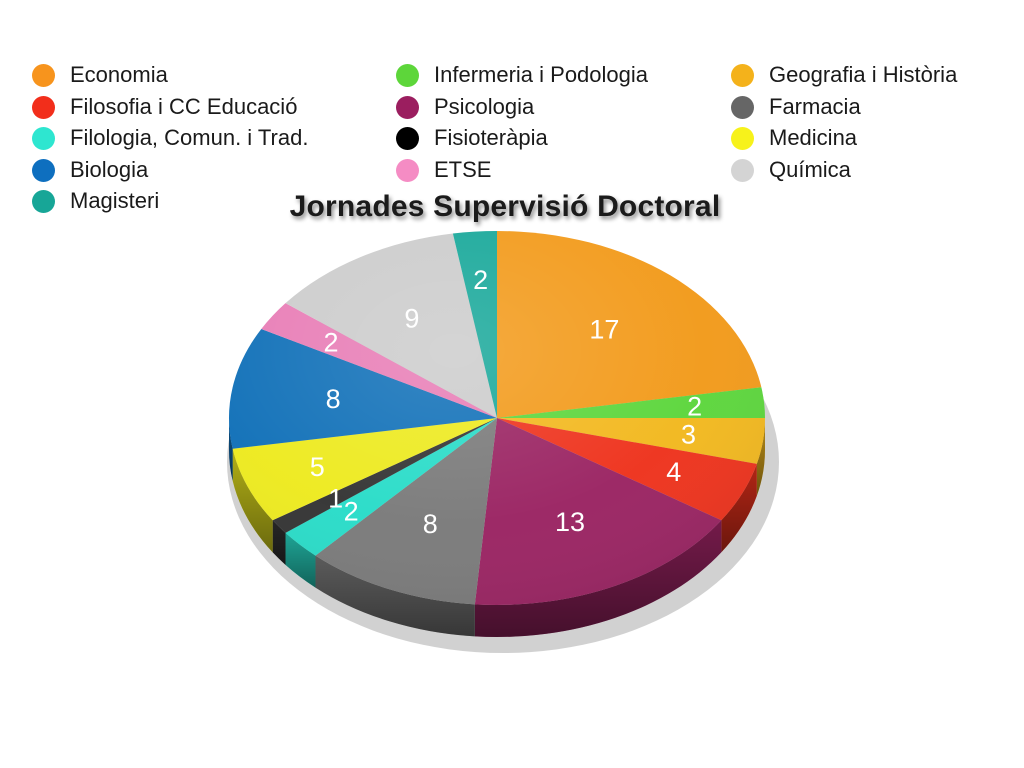  I want to click on legend-label: Geografia i Història, so click(863, 74).